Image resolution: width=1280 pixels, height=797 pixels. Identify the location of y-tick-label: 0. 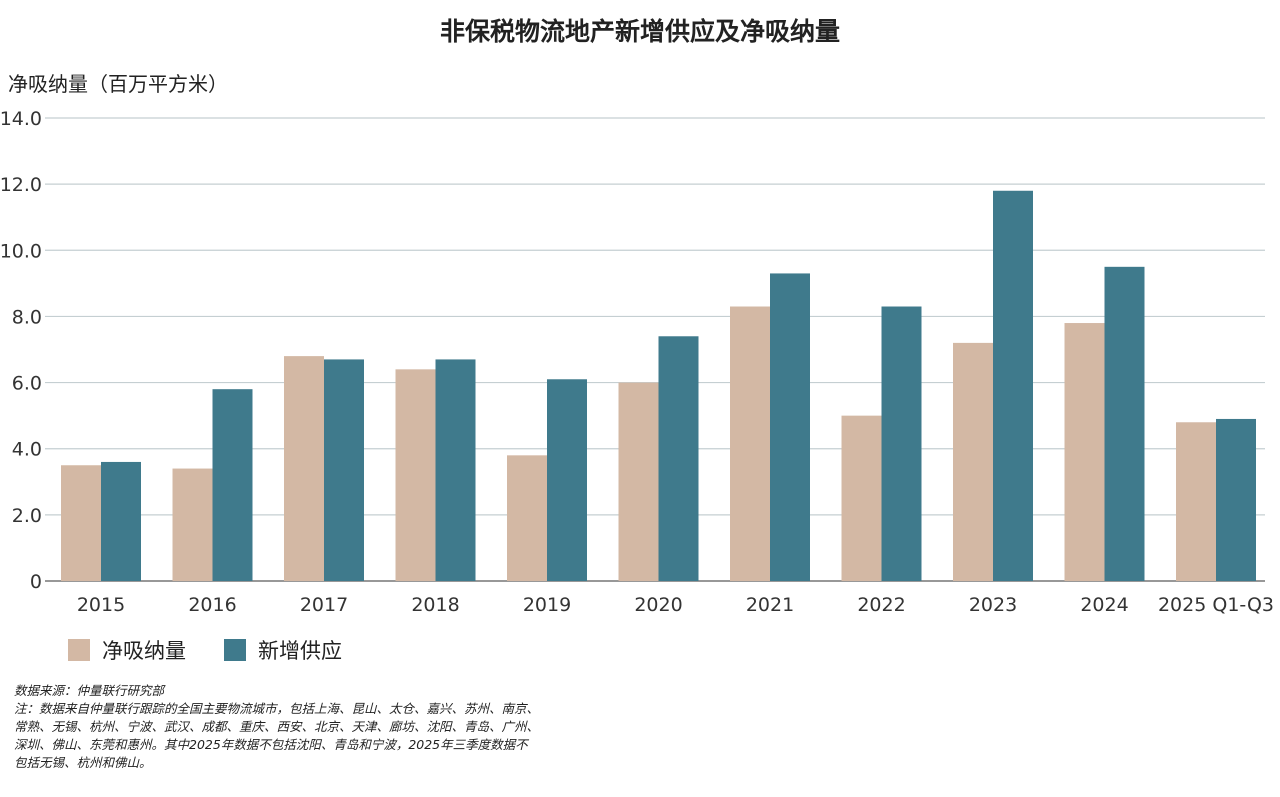
(36, 582).